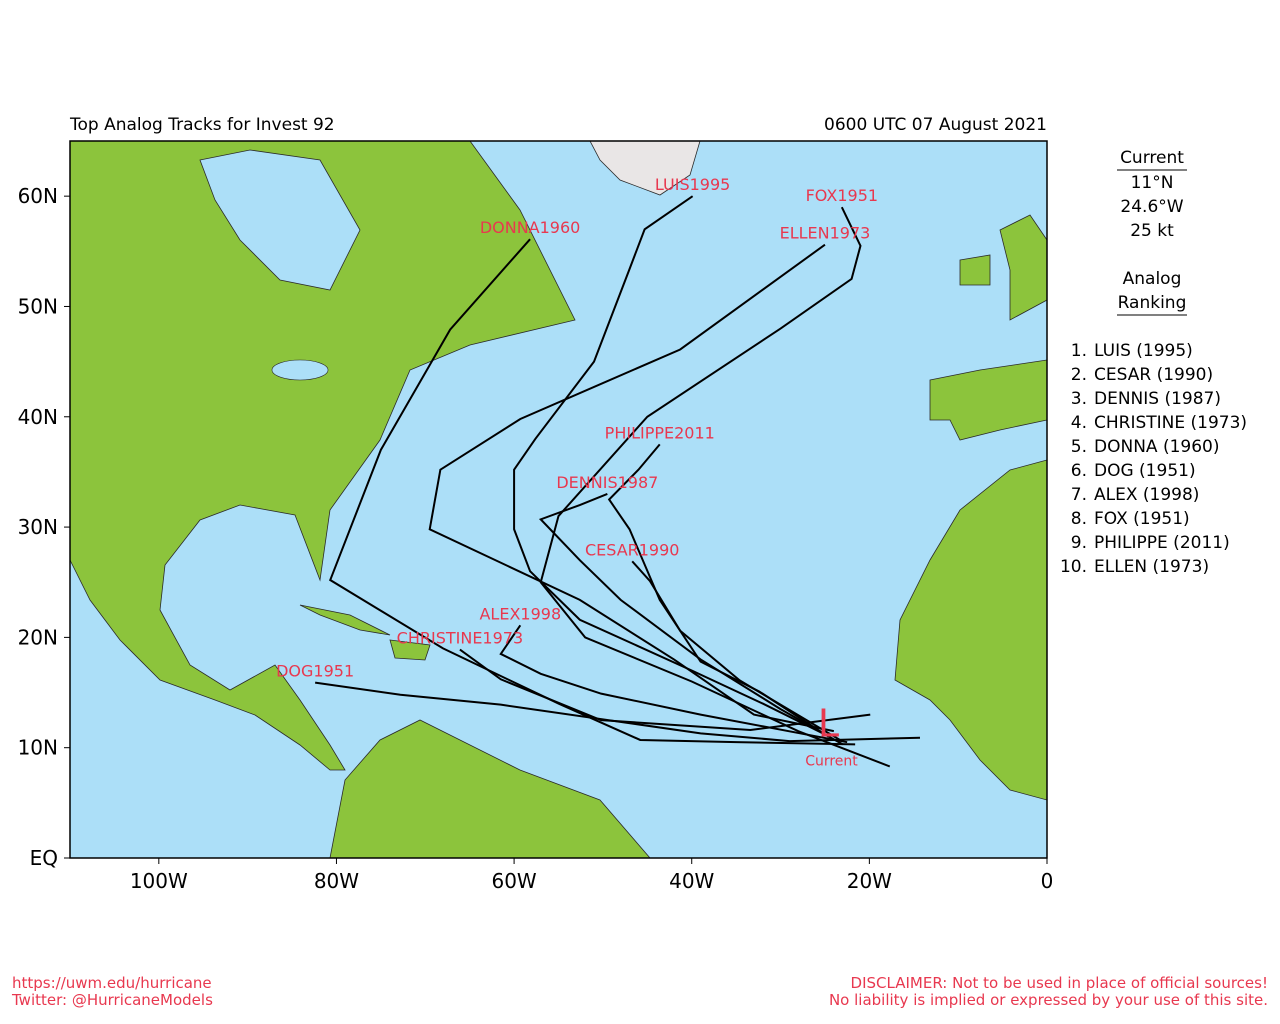  What do you see at coordinates (460, 638) in the screenshot?
I see `track-label: CHRISTINE1973` at bounding box center [460, 638].